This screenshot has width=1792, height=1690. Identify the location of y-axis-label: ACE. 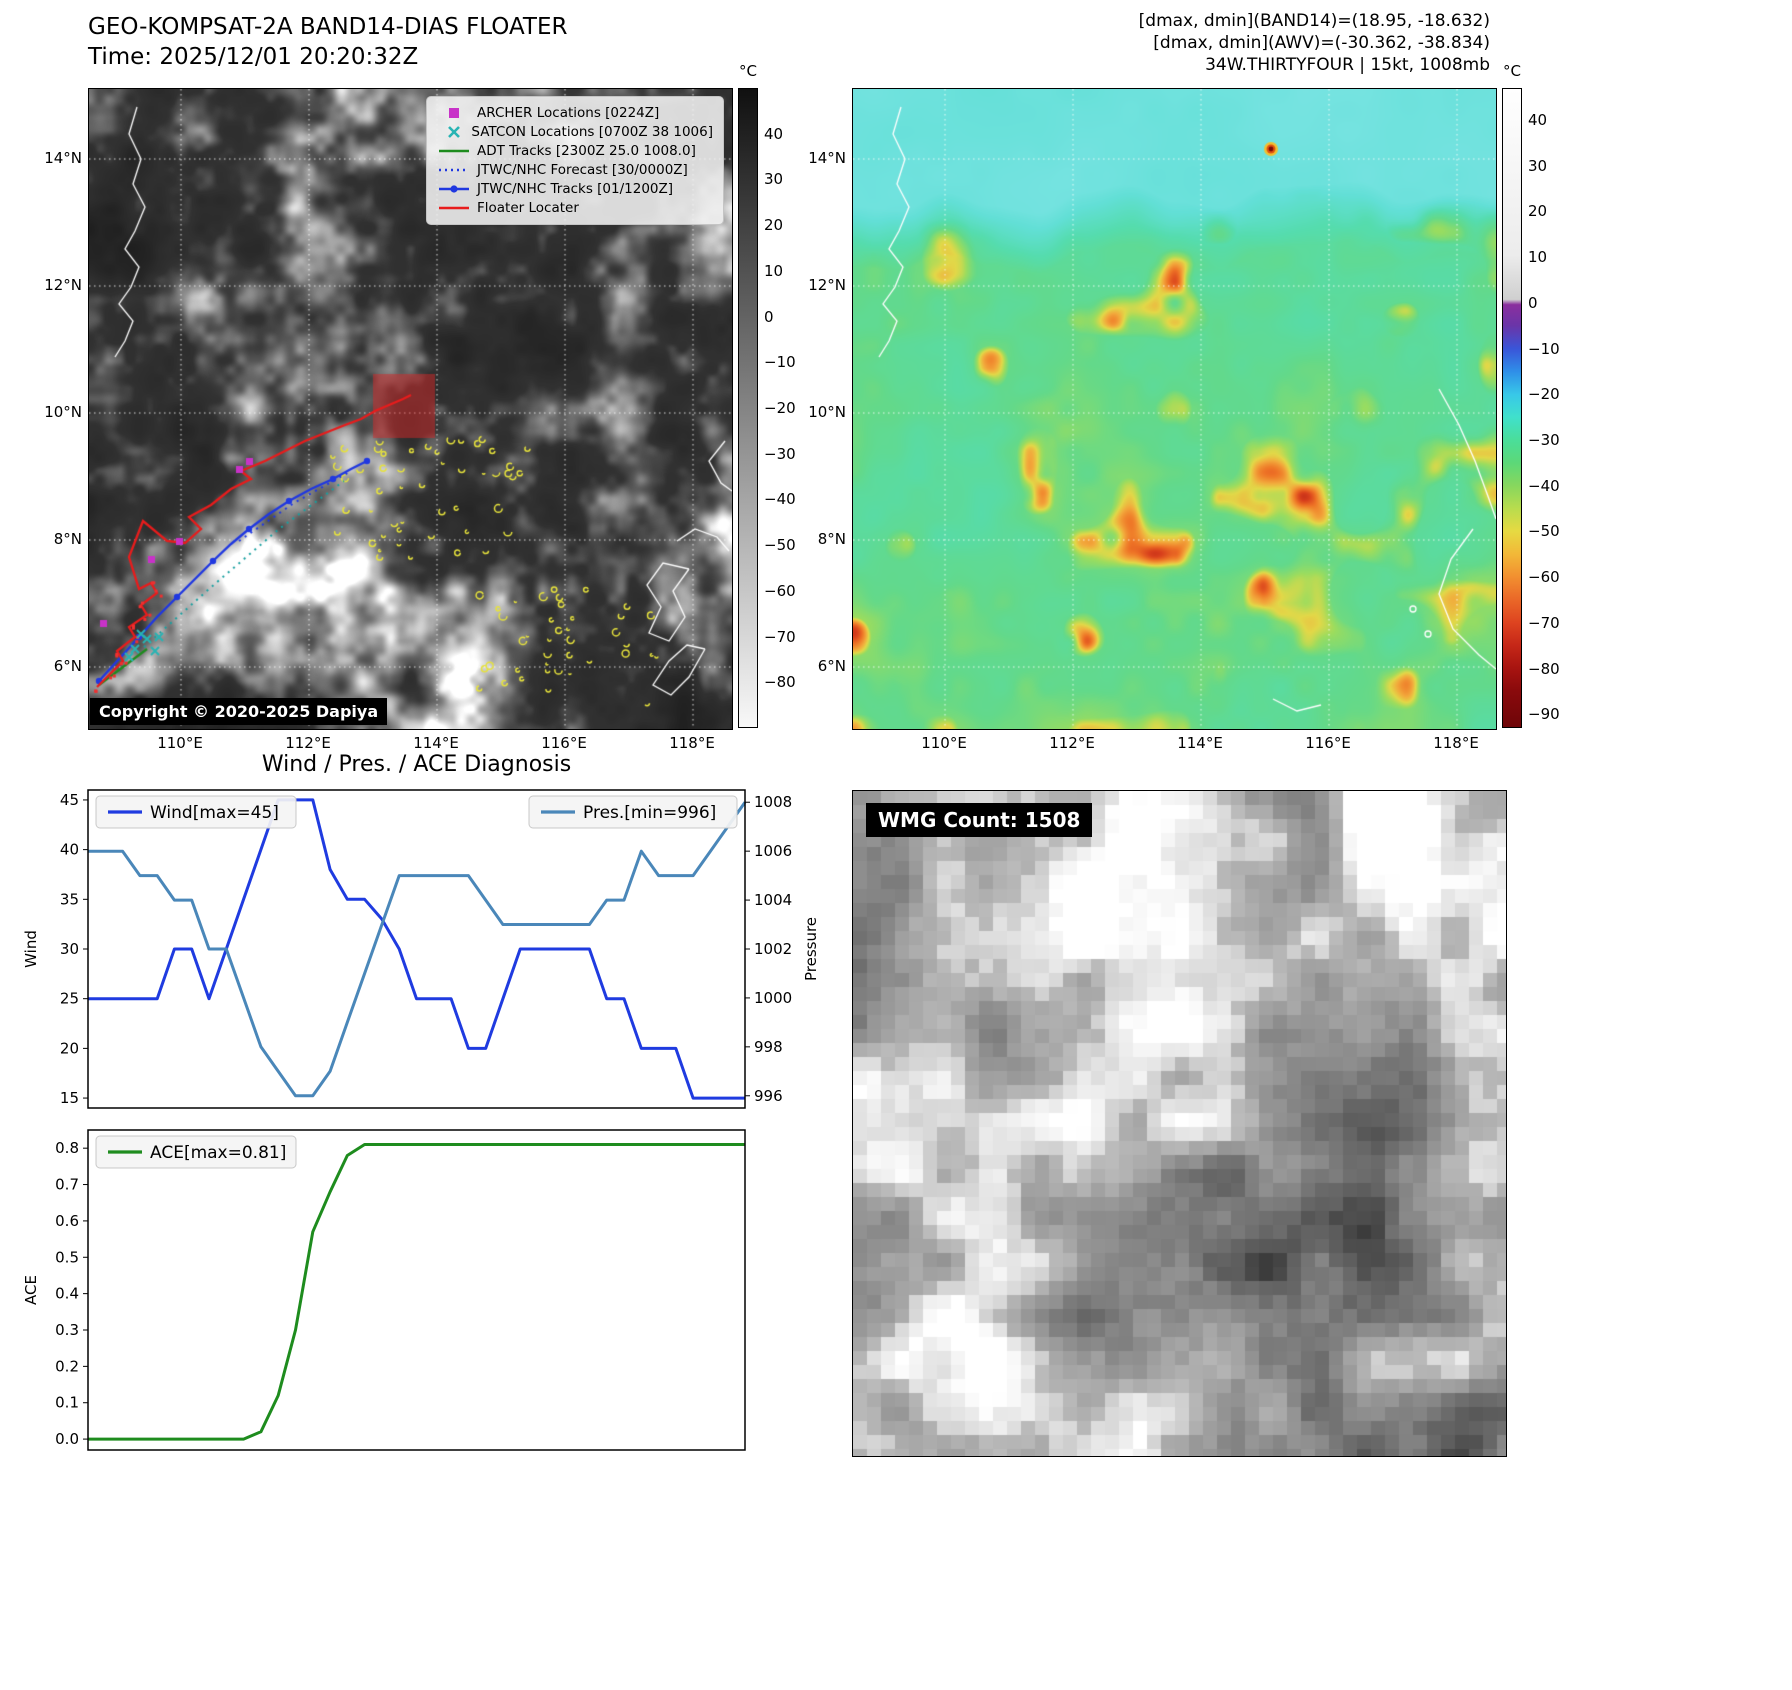
(31, 1290).